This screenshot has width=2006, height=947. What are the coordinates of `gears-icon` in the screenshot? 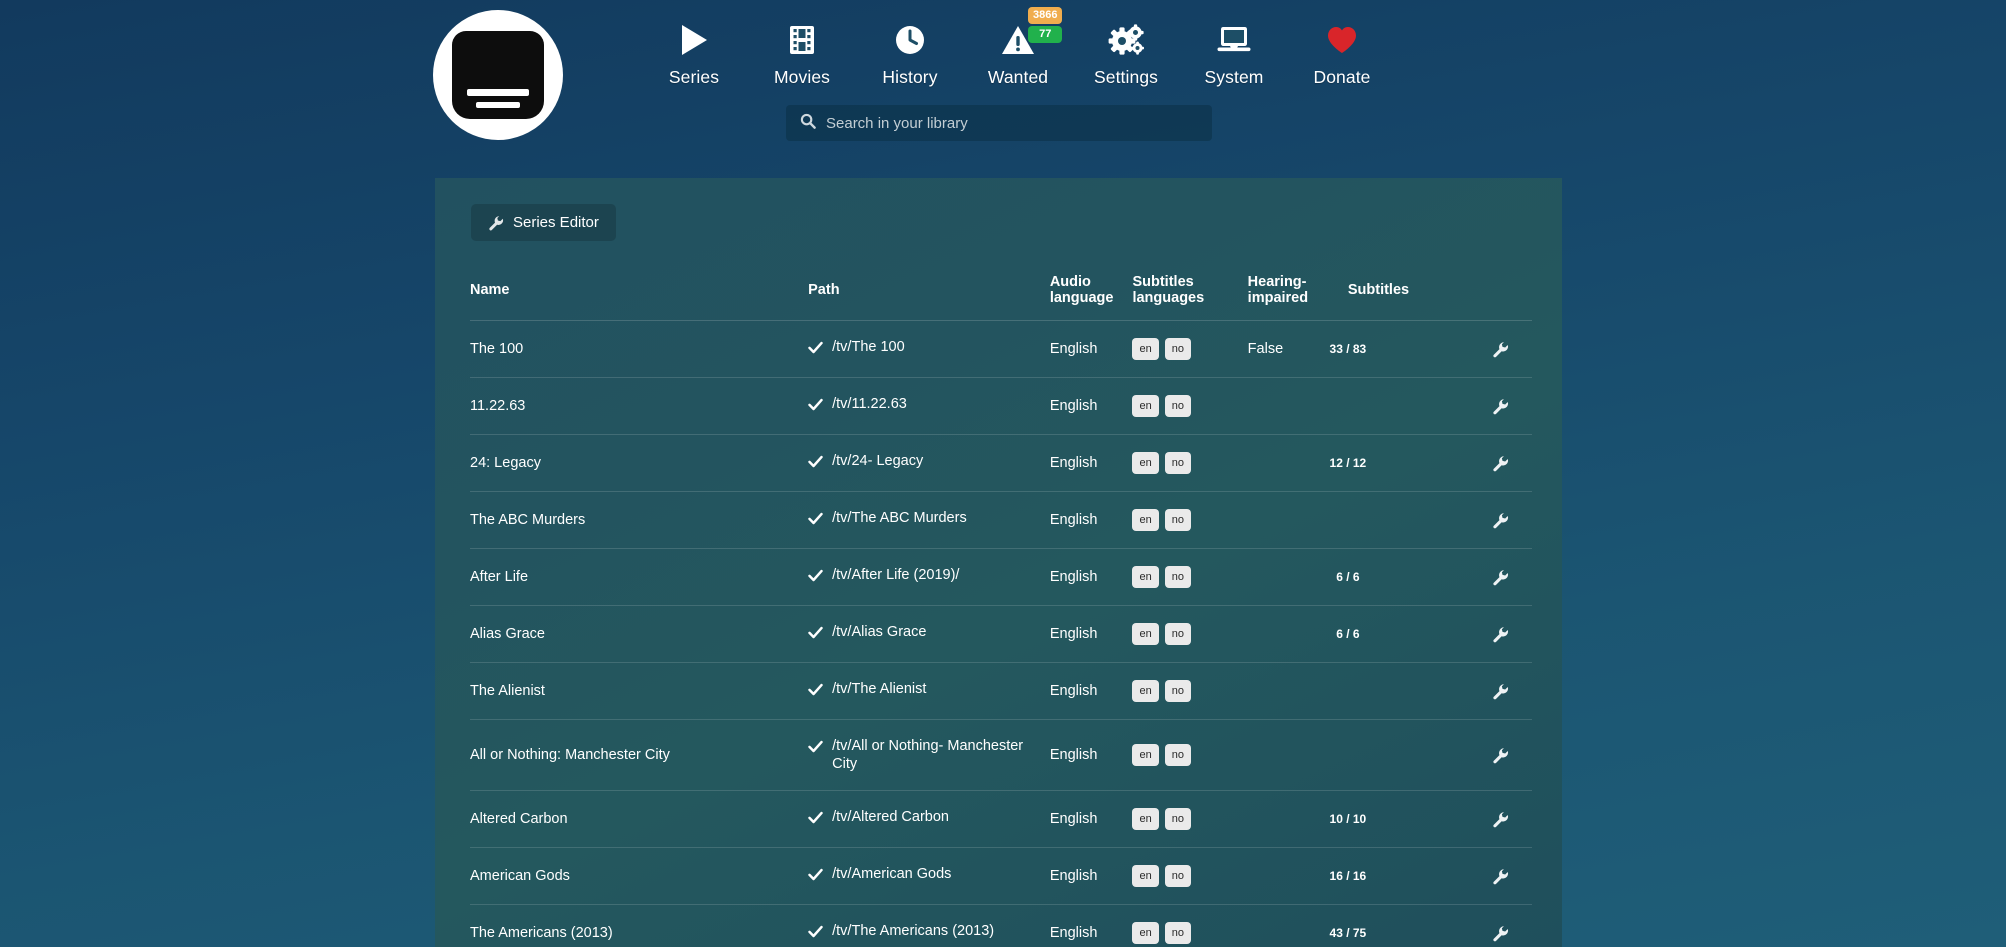 It's located at (1126, 40).